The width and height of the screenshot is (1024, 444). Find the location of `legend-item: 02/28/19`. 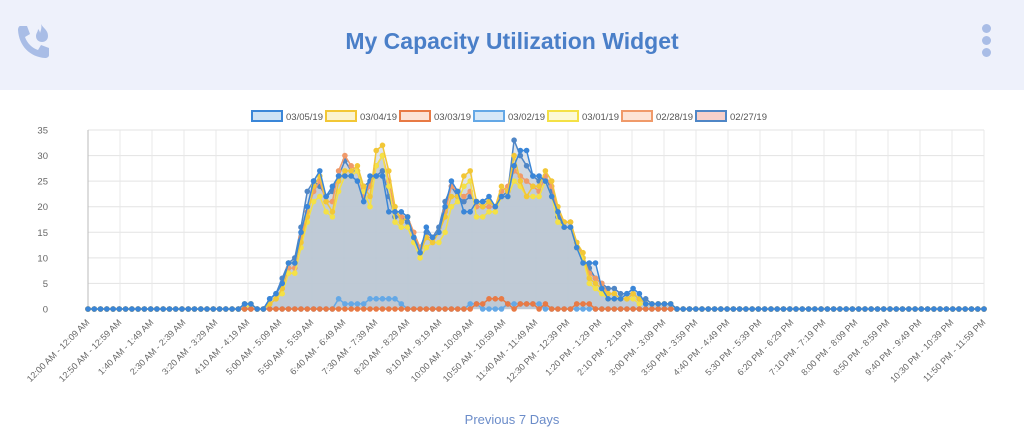

legend-item: 02/28/19 is located at coordinates (657, 116).